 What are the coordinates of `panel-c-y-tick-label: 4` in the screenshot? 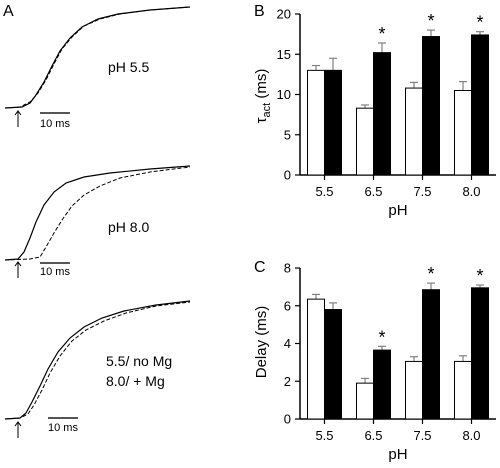 It's located at (287, 343).